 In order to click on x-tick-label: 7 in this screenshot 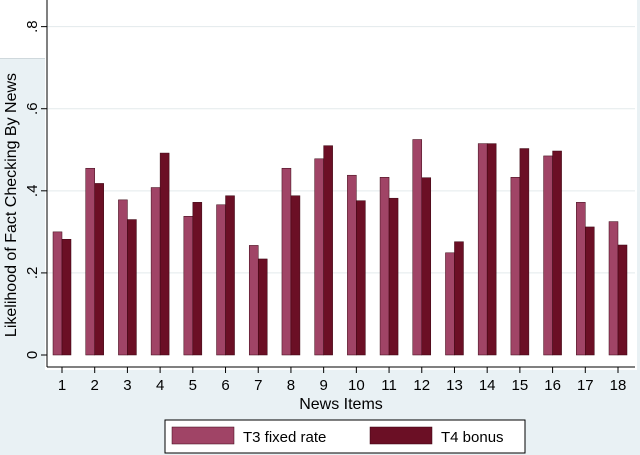, I will do `click(258, 385)`.